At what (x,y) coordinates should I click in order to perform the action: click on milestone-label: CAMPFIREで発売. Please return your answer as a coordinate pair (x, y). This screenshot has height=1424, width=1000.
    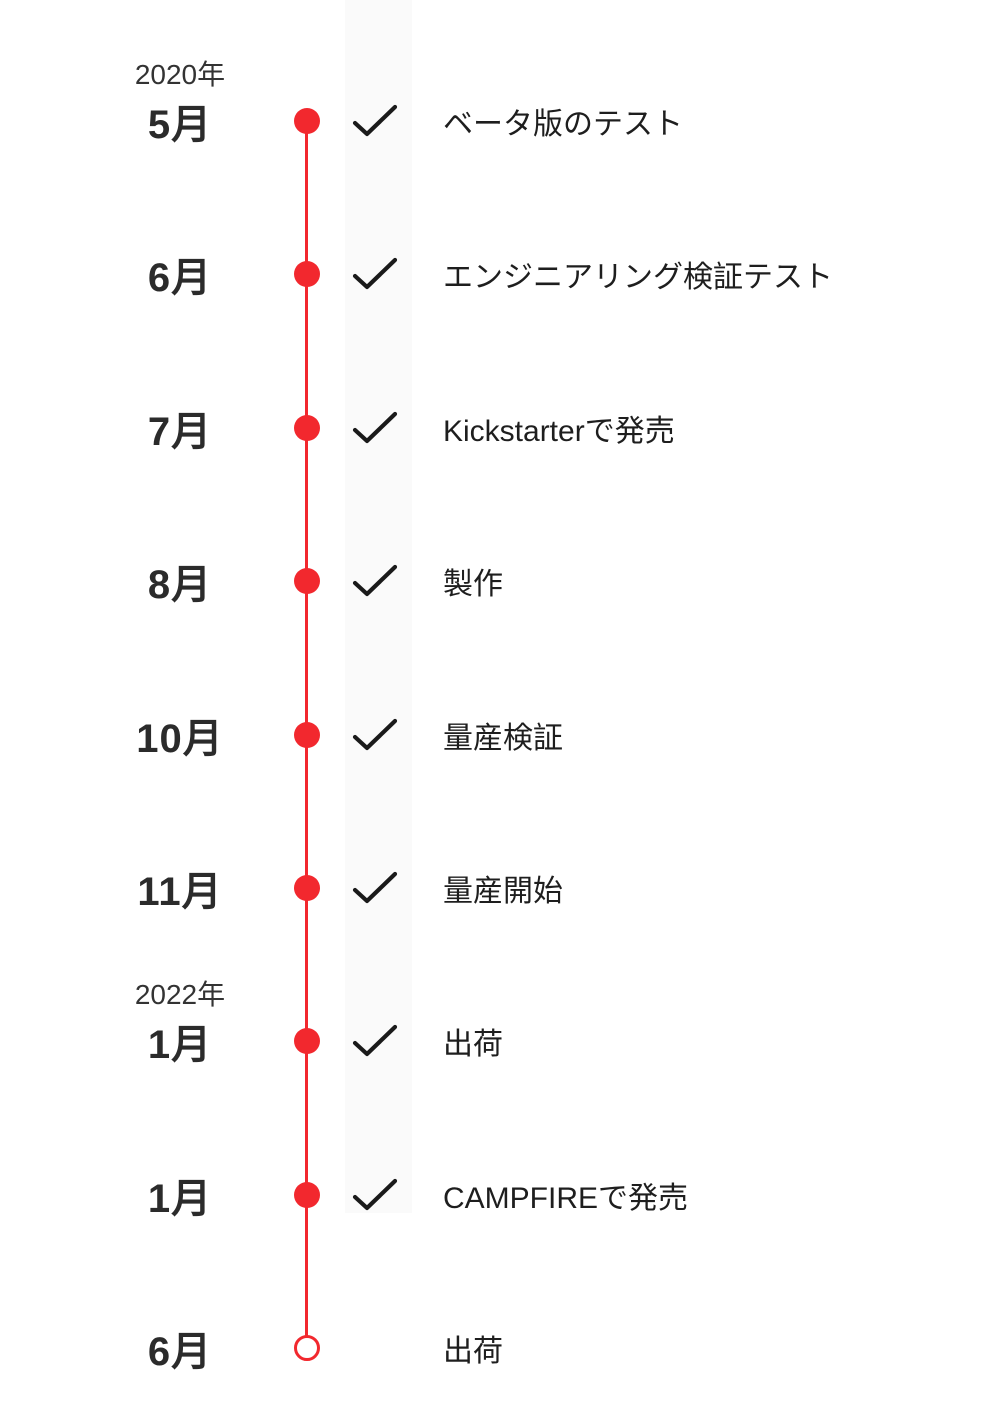
    Looking at the image, I should click on (566, 1198).